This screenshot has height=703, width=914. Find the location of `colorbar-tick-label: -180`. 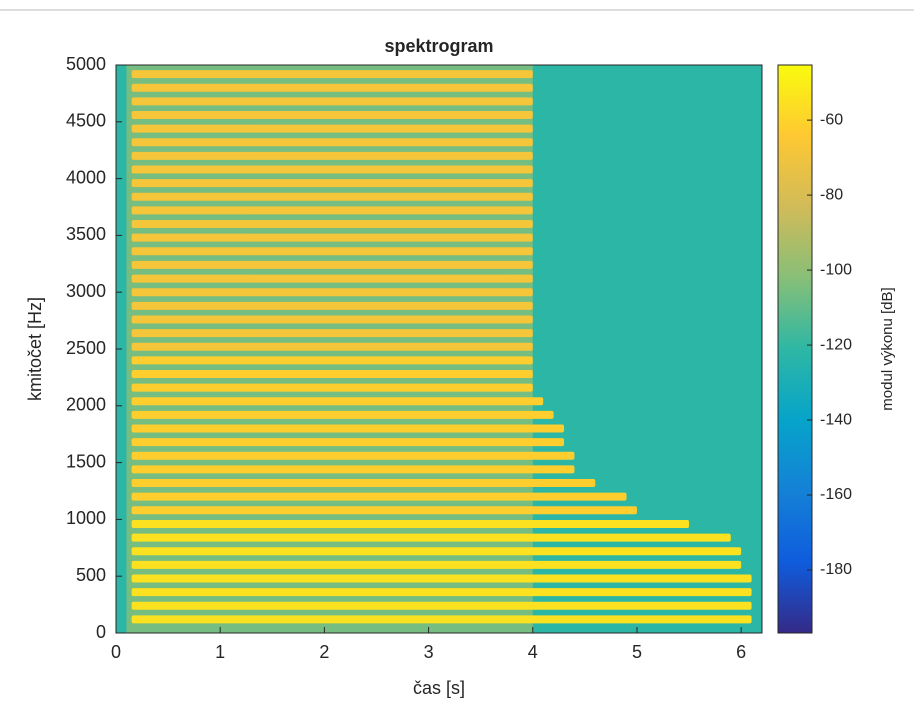

colorbar-tick-label: -180 is located at coordinates (836, 569).